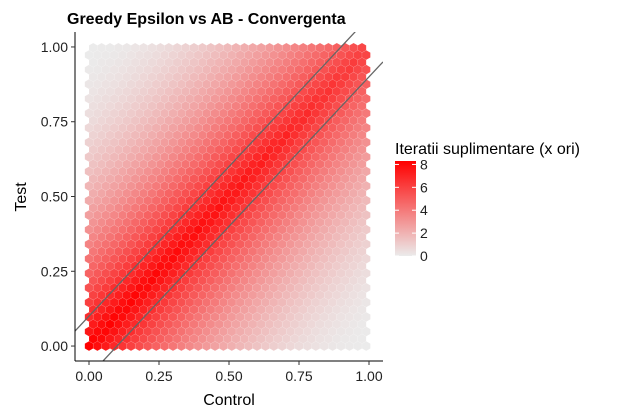  What do you see at coordinates (206, 19) in the screenshot?
I see `chart-title: Greedy Epsilon vs AB - Convergenta` at bounding box center [206, 19].